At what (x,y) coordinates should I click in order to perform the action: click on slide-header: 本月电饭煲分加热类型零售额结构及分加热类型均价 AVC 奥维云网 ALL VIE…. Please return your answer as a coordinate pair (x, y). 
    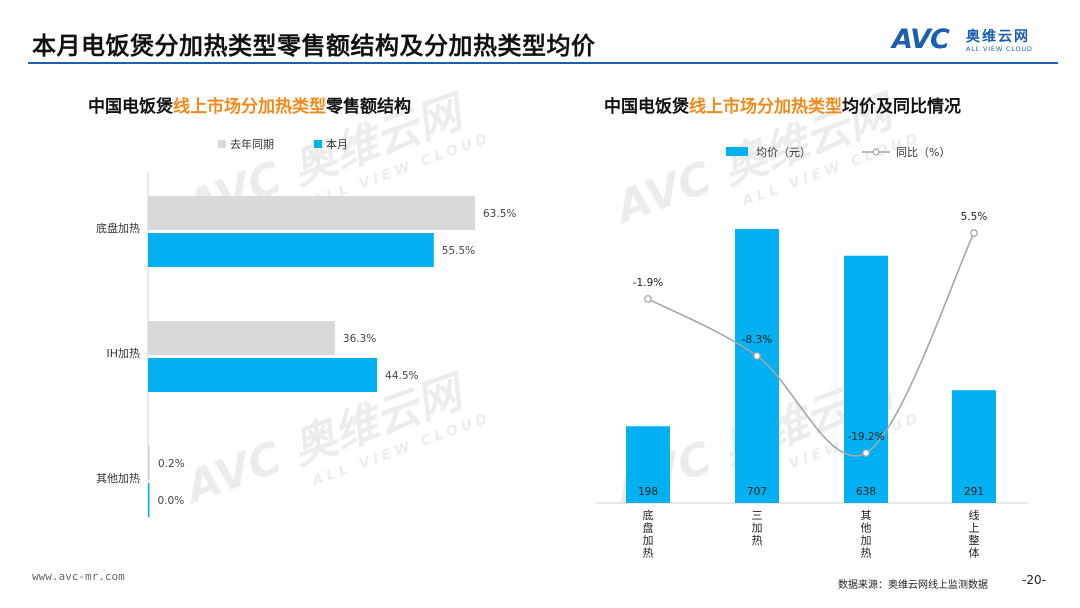
    Looking at the image, I should click on (540, 32).